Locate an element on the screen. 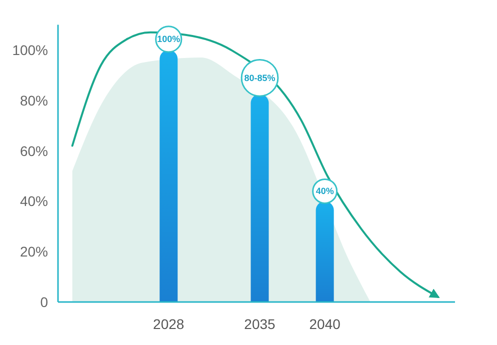 This screenshot has width=497, height=345. x-tick-label: 2040 is located at coordinates (325, 324).